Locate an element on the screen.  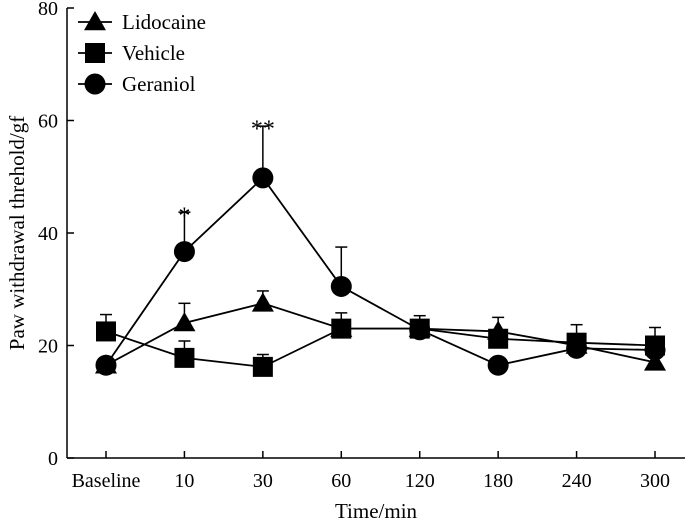
y-axis-label: Paw withdrawal threhold/gf is located at coordinates (17, 233).